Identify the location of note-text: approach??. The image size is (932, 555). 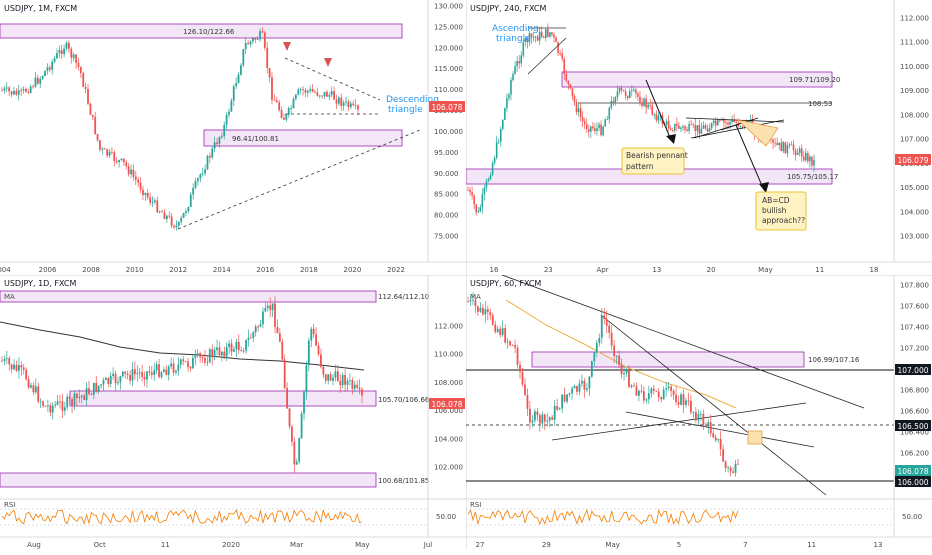
(783, 220).